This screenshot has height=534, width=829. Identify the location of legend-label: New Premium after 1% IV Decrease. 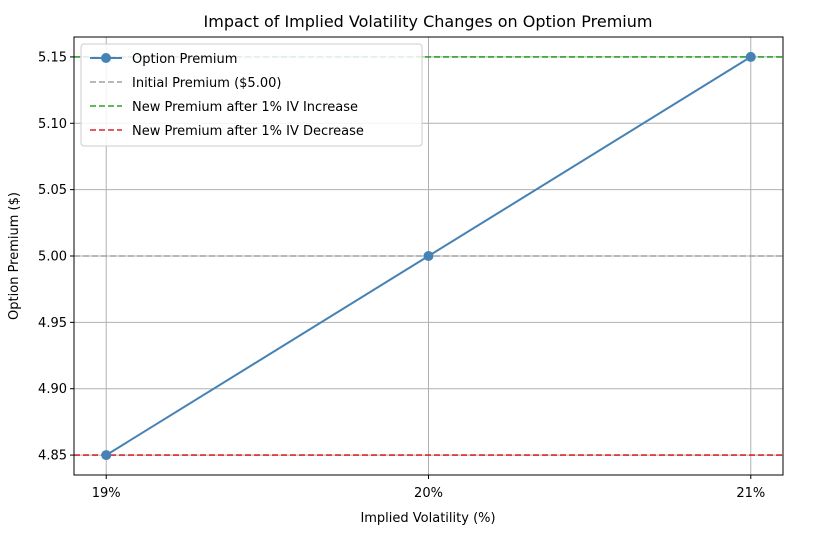
(248, 131).